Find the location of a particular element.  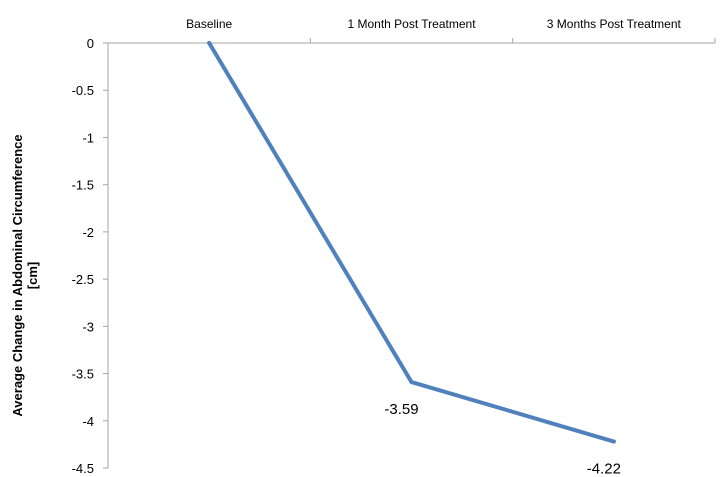

x-category-label: Baseline is located at coordinates (209, 24).